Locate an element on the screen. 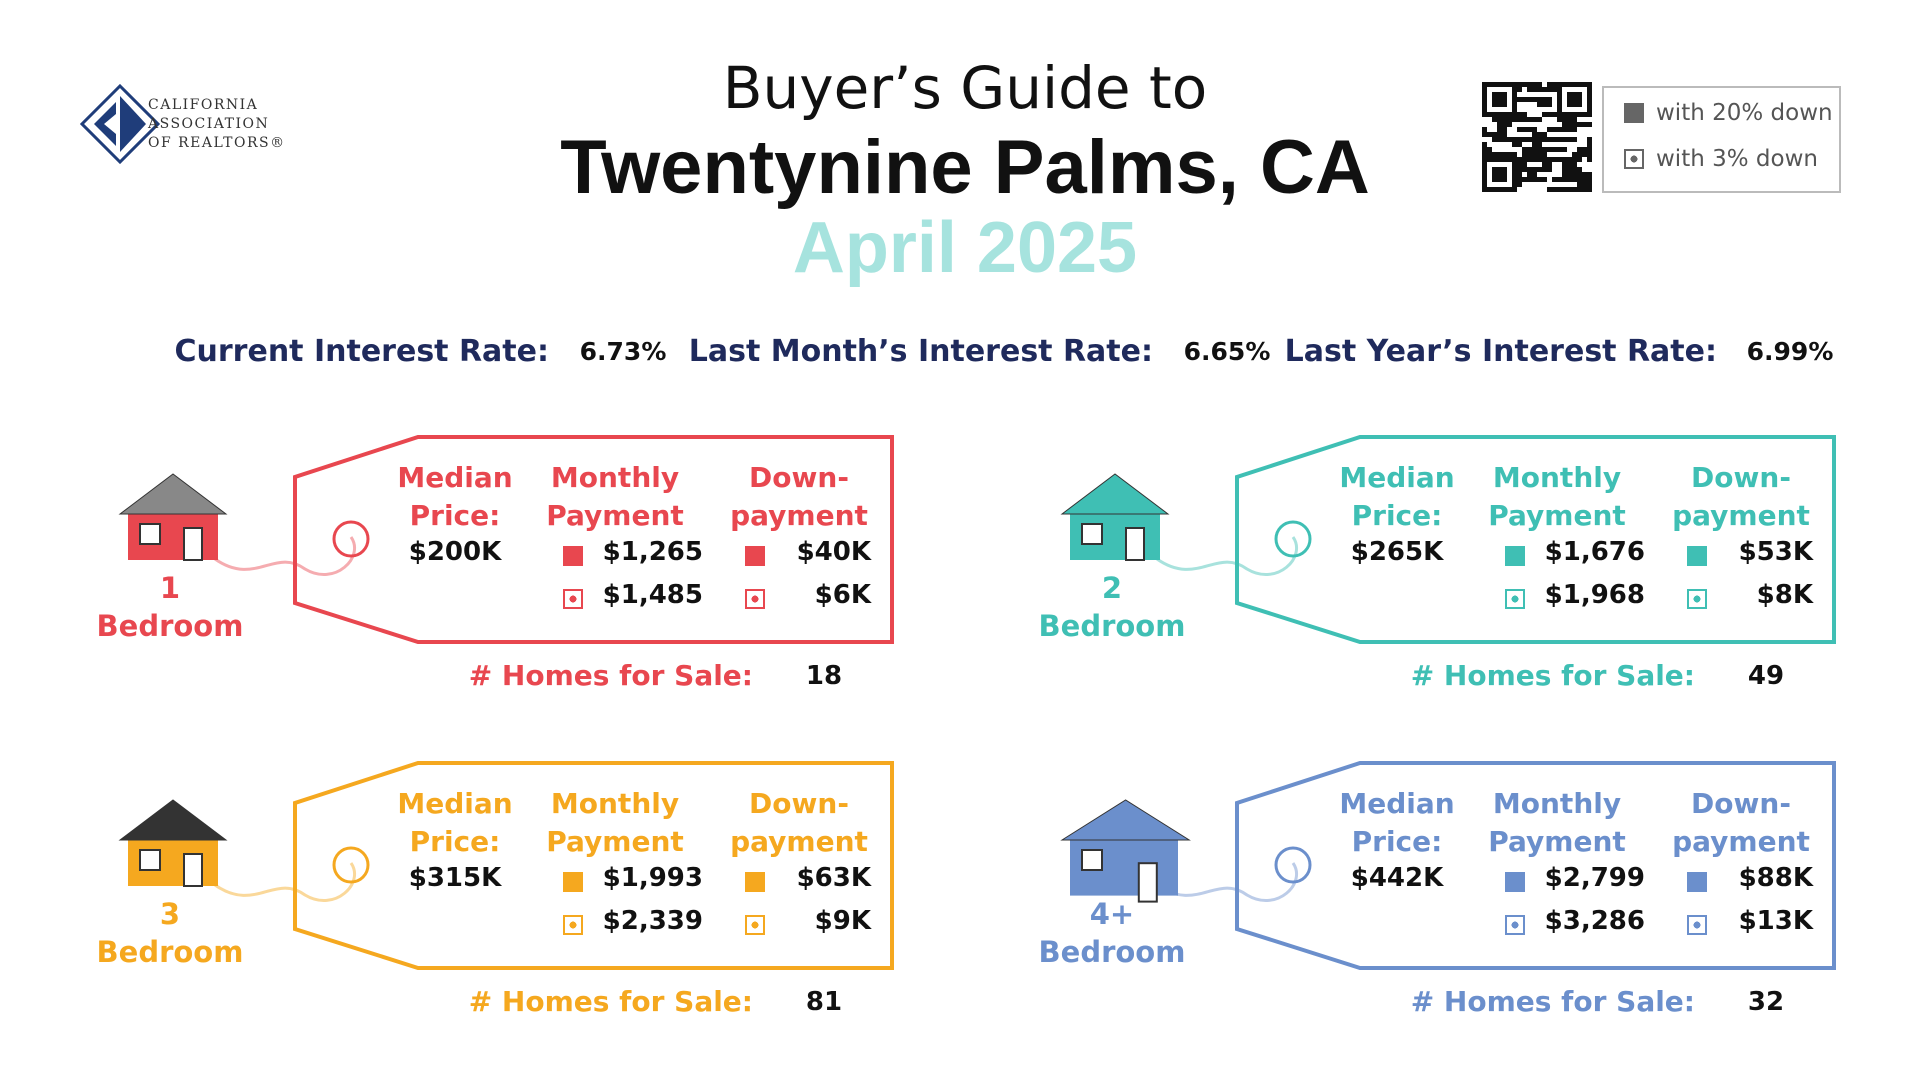  header-line: Down- is located at coordinates (799, 803).